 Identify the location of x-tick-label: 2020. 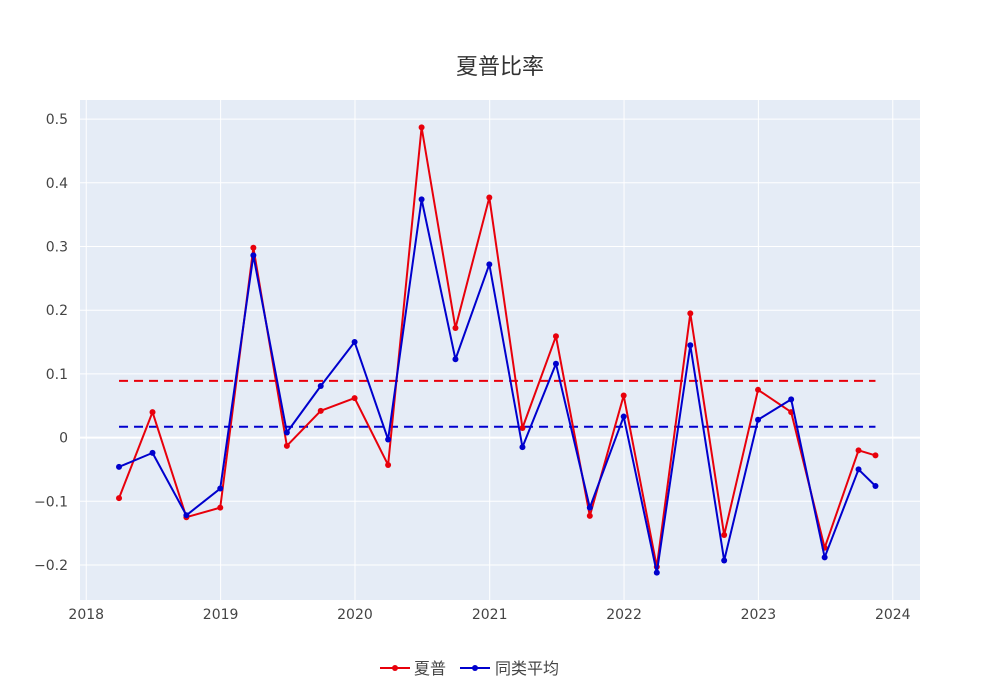
(355, 615).